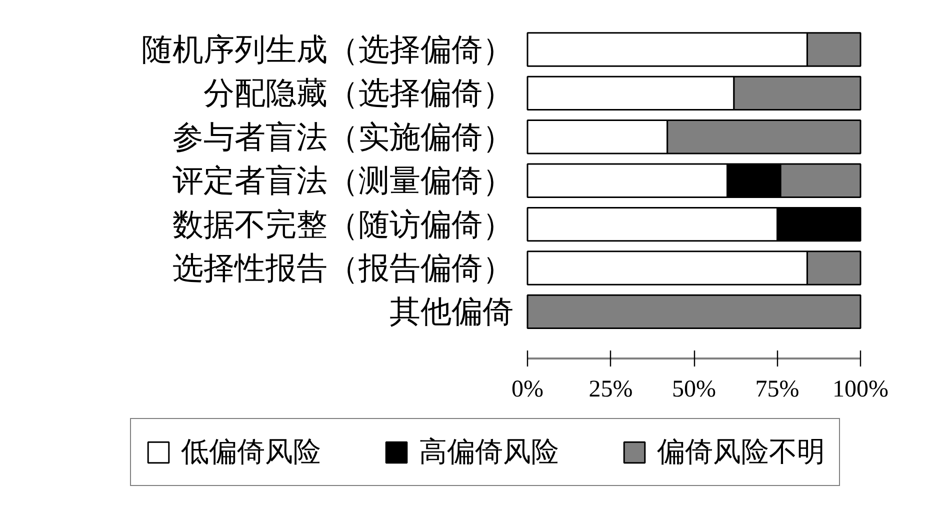  Describe the element at coordinates (694, 389) in the screenshot. I see `x-tick-label: 50%` at that location.